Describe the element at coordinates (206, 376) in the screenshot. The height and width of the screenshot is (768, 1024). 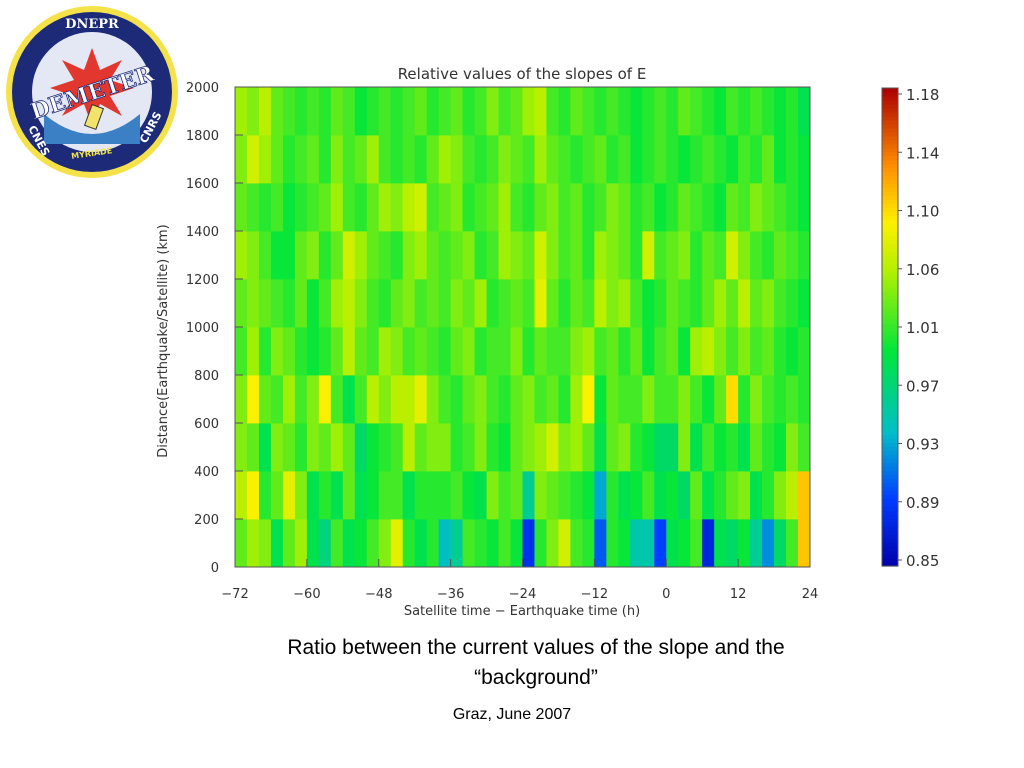
I see `y-tick-label: 800` at that location.